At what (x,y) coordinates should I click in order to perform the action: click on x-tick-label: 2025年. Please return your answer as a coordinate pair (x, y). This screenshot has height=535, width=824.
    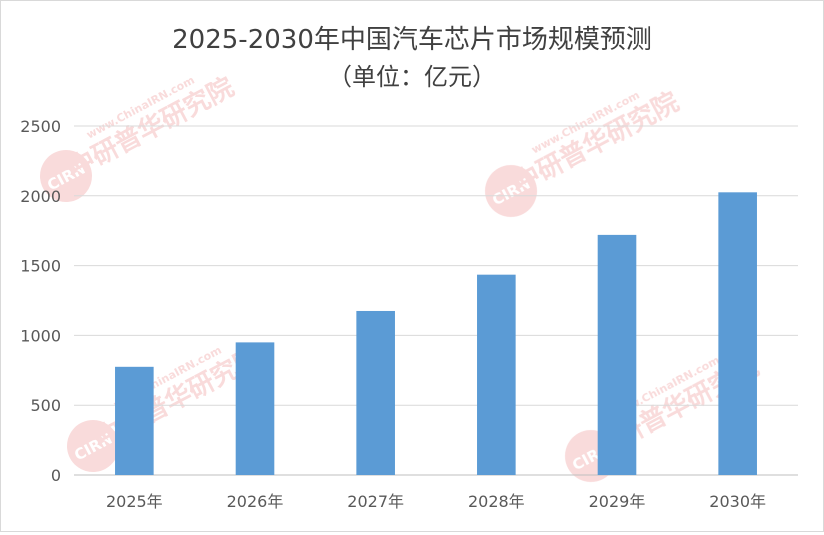
    Looking at the image, I should click on (134, 501).